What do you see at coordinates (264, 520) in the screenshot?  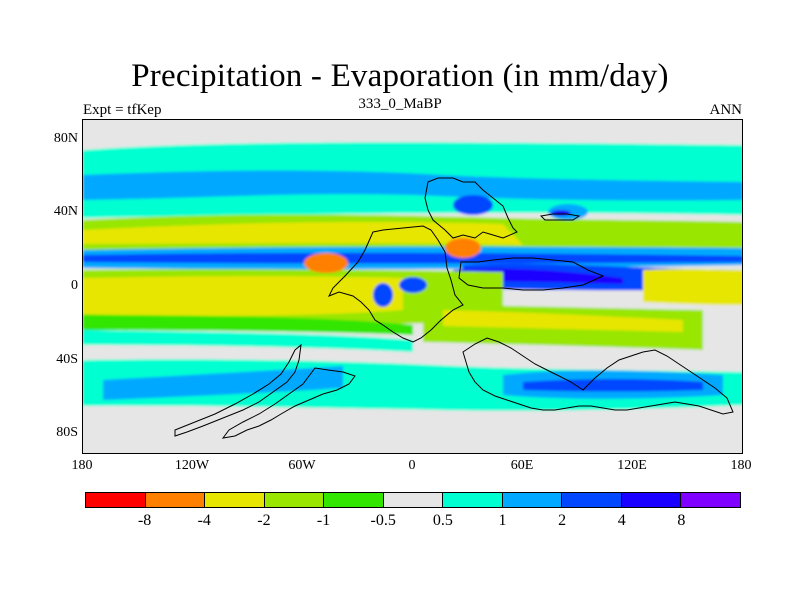 I see `colorbar-label: -2` at bounding box center [264, 520].